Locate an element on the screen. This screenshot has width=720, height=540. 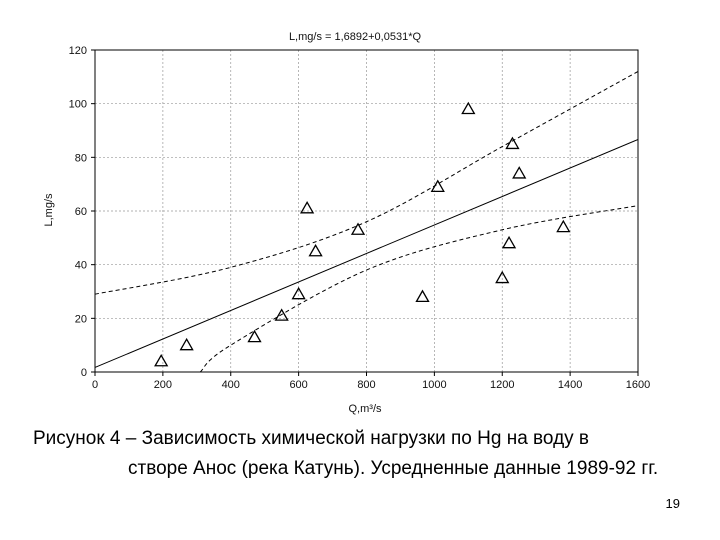
x-tick-label: 400 is located at coordinates (231, 385).